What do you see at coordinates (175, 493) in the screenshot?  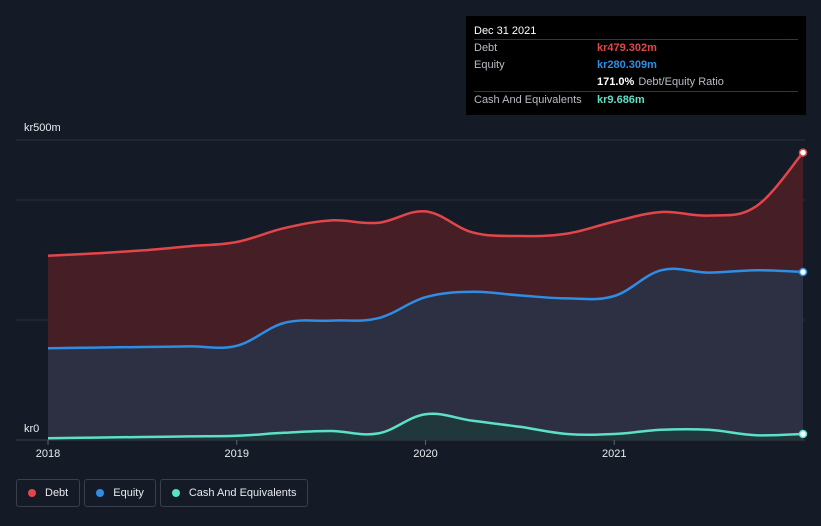 I see `legend-dot-cash` at bounding box center [175, 493].